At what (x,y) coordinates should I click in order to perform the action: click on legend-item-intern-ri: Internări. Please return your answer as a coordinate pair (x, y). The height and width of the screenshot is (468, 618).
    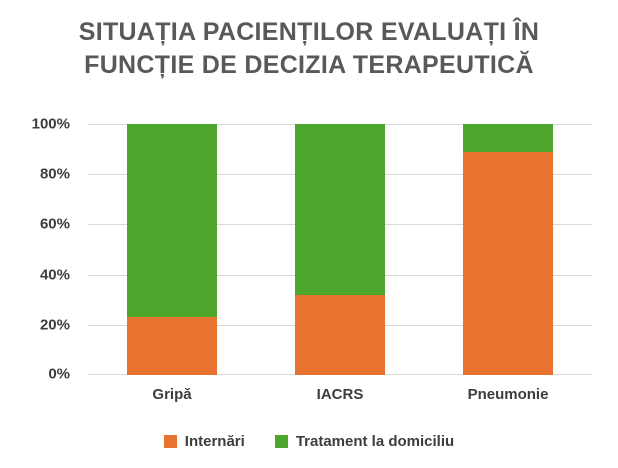
    Looking at the image, I should click on (204, 441).